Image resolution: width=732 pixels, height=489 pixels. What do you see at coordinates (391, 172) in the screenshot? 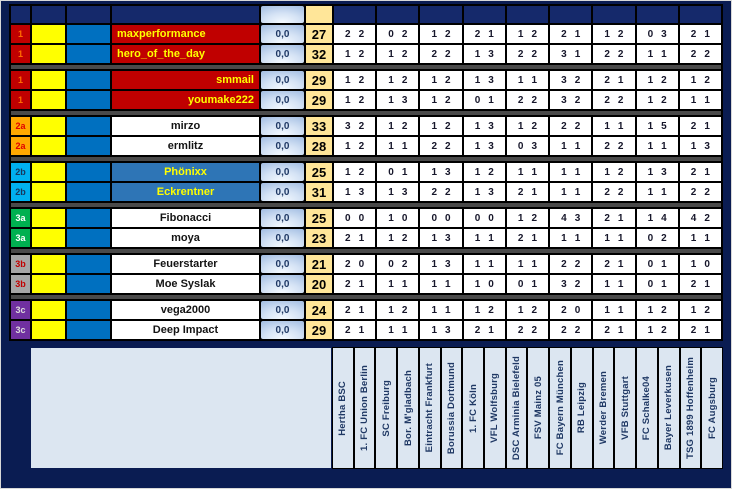
I see `home-goals: 0` at bounding box center [391, 172].